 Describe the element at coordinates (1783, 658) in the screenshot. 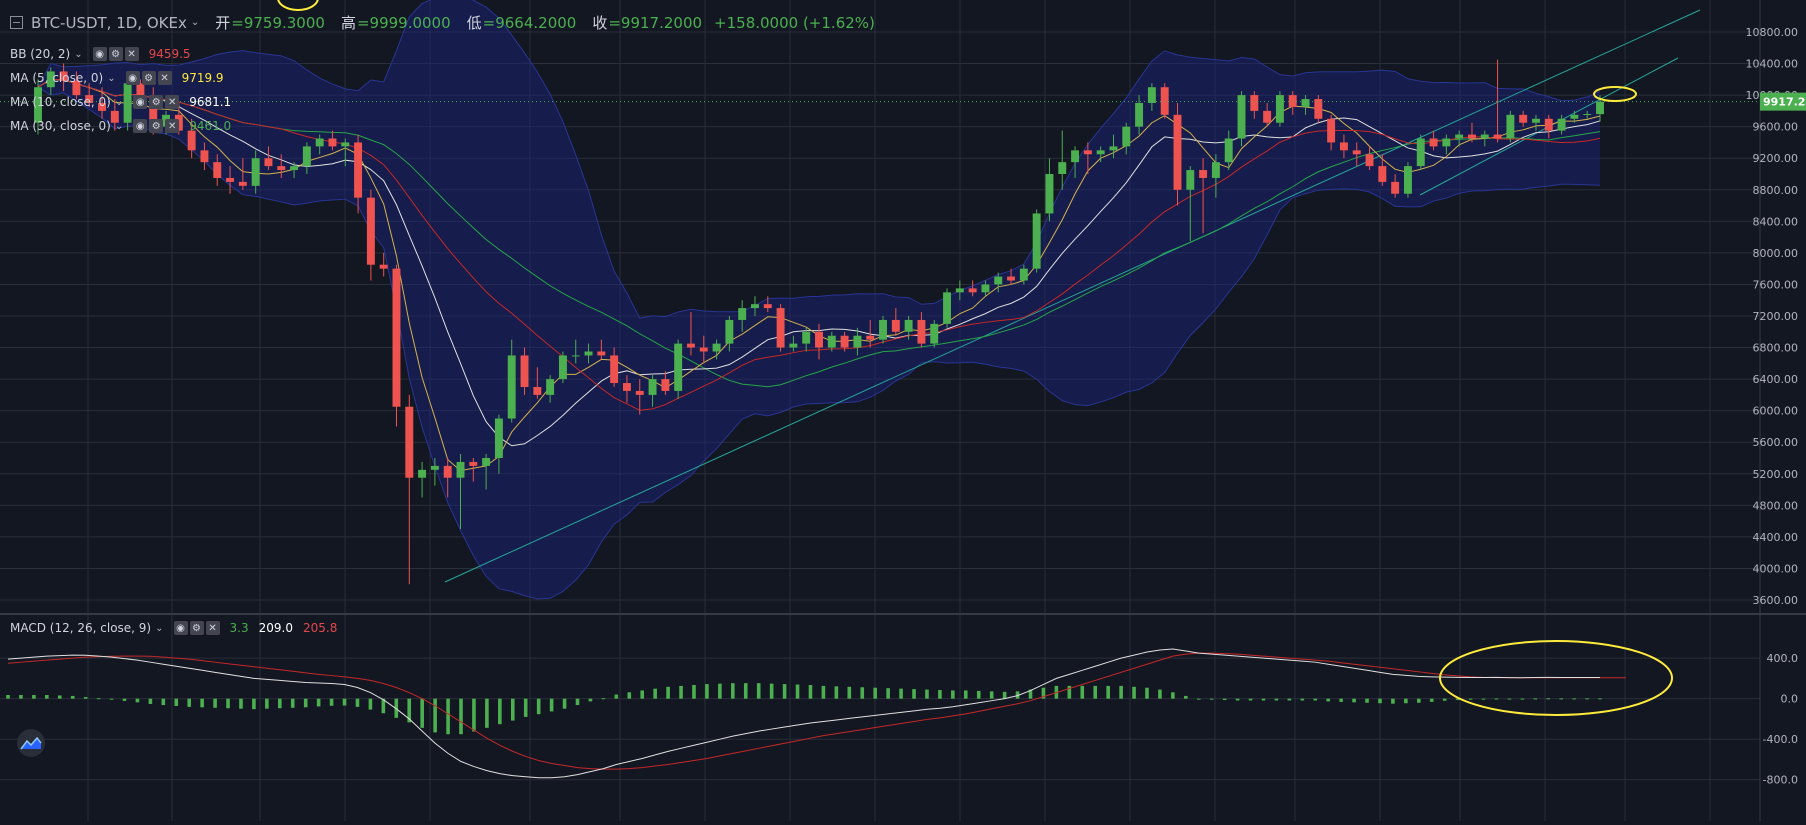

I see `macd-axis-label: 400.0` at that location.